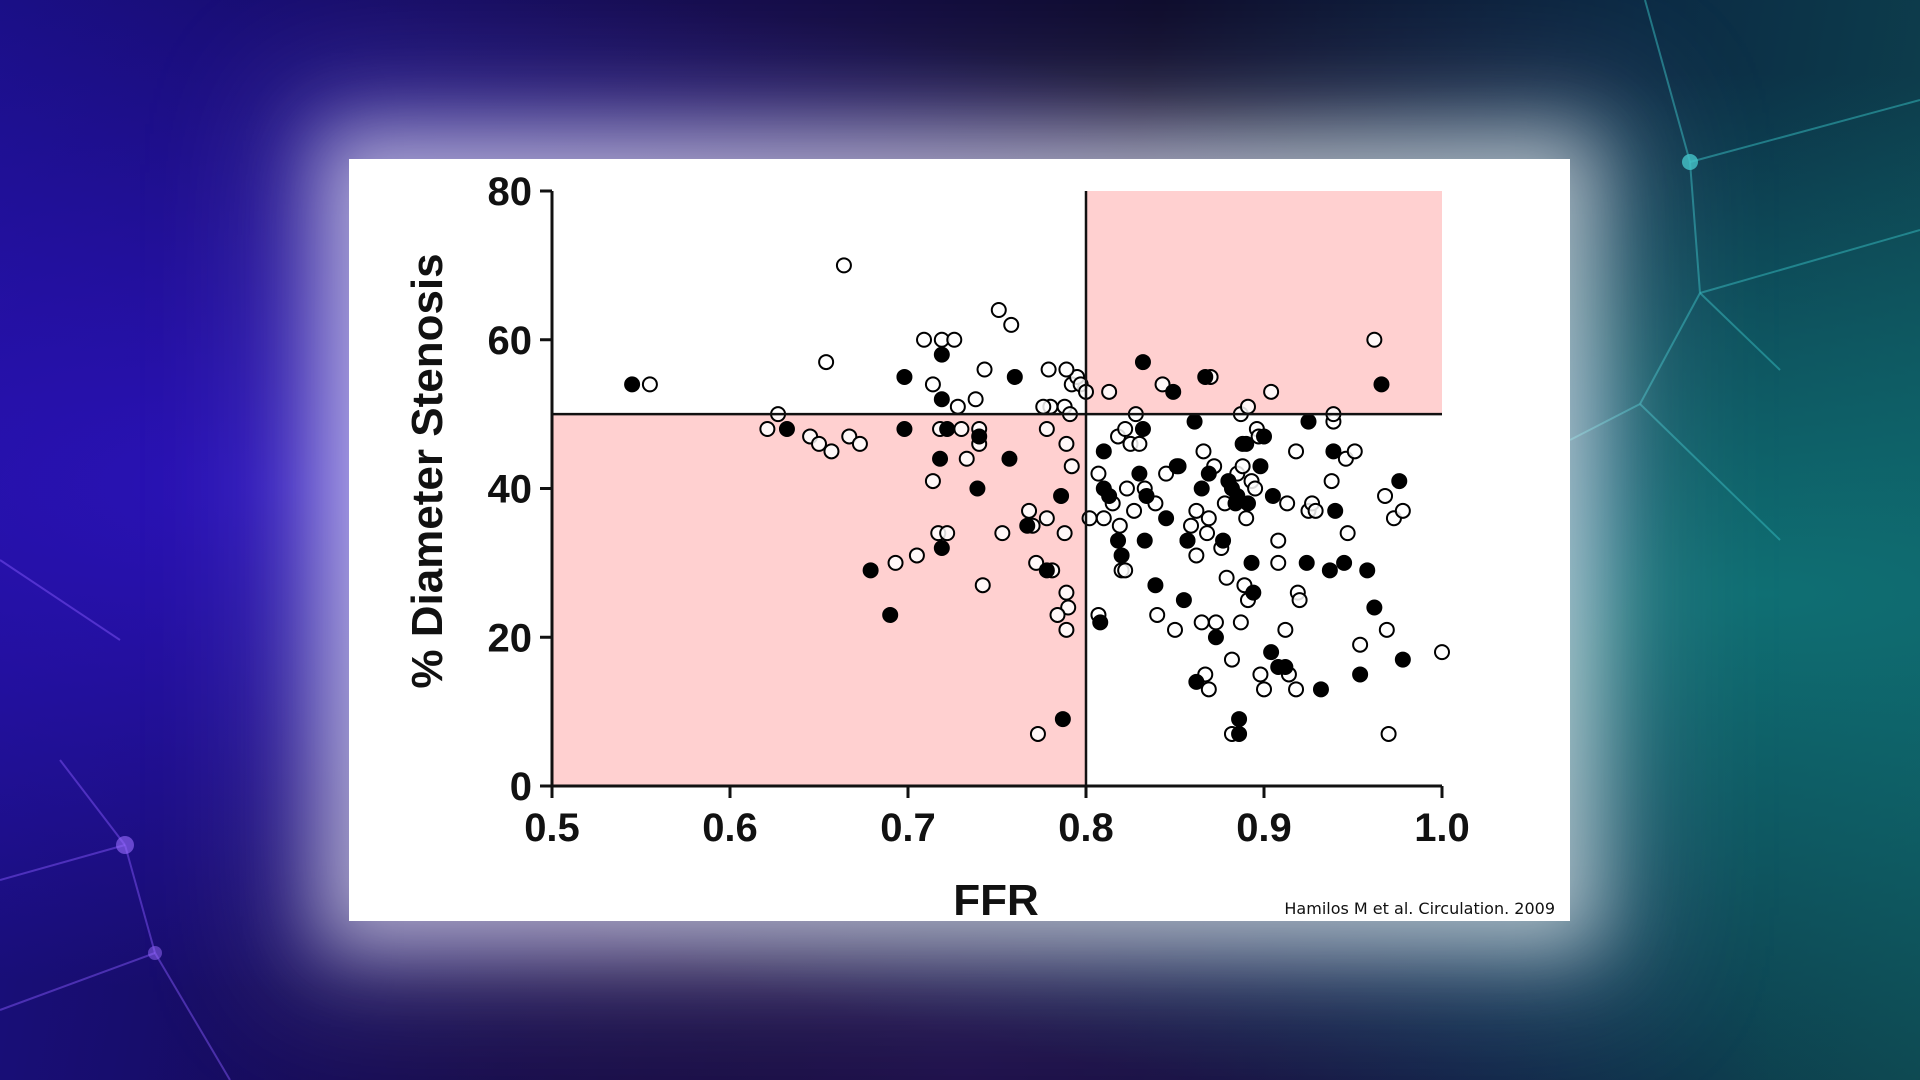 The height and width of the screenshot is (1080, 1920). What do you see at coordinates (510, 341) in the screenshot?
I see `y-tick-label: 60` at bounding box center [510, 341].